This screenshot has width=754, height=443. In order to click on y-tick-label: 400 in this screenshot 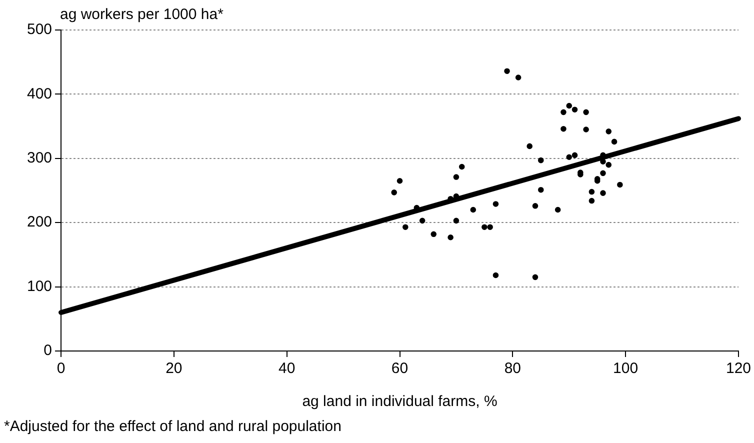, I will do `click(39, 93)`.